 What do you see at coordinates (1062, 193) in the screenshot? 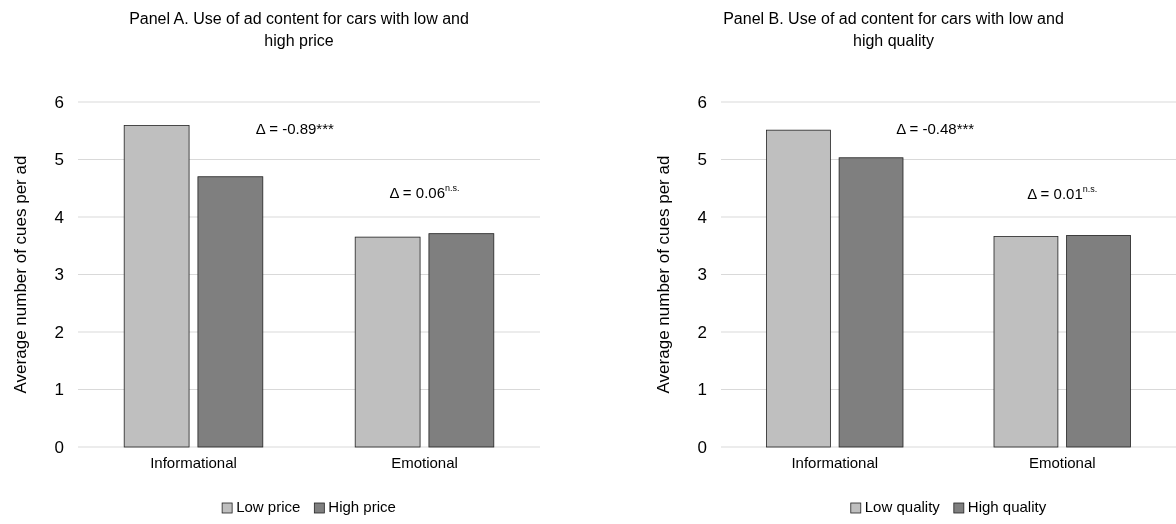
I see `annotation: Δ = 0.01$^{n.s.}$` at bounding box center [1062, 193].